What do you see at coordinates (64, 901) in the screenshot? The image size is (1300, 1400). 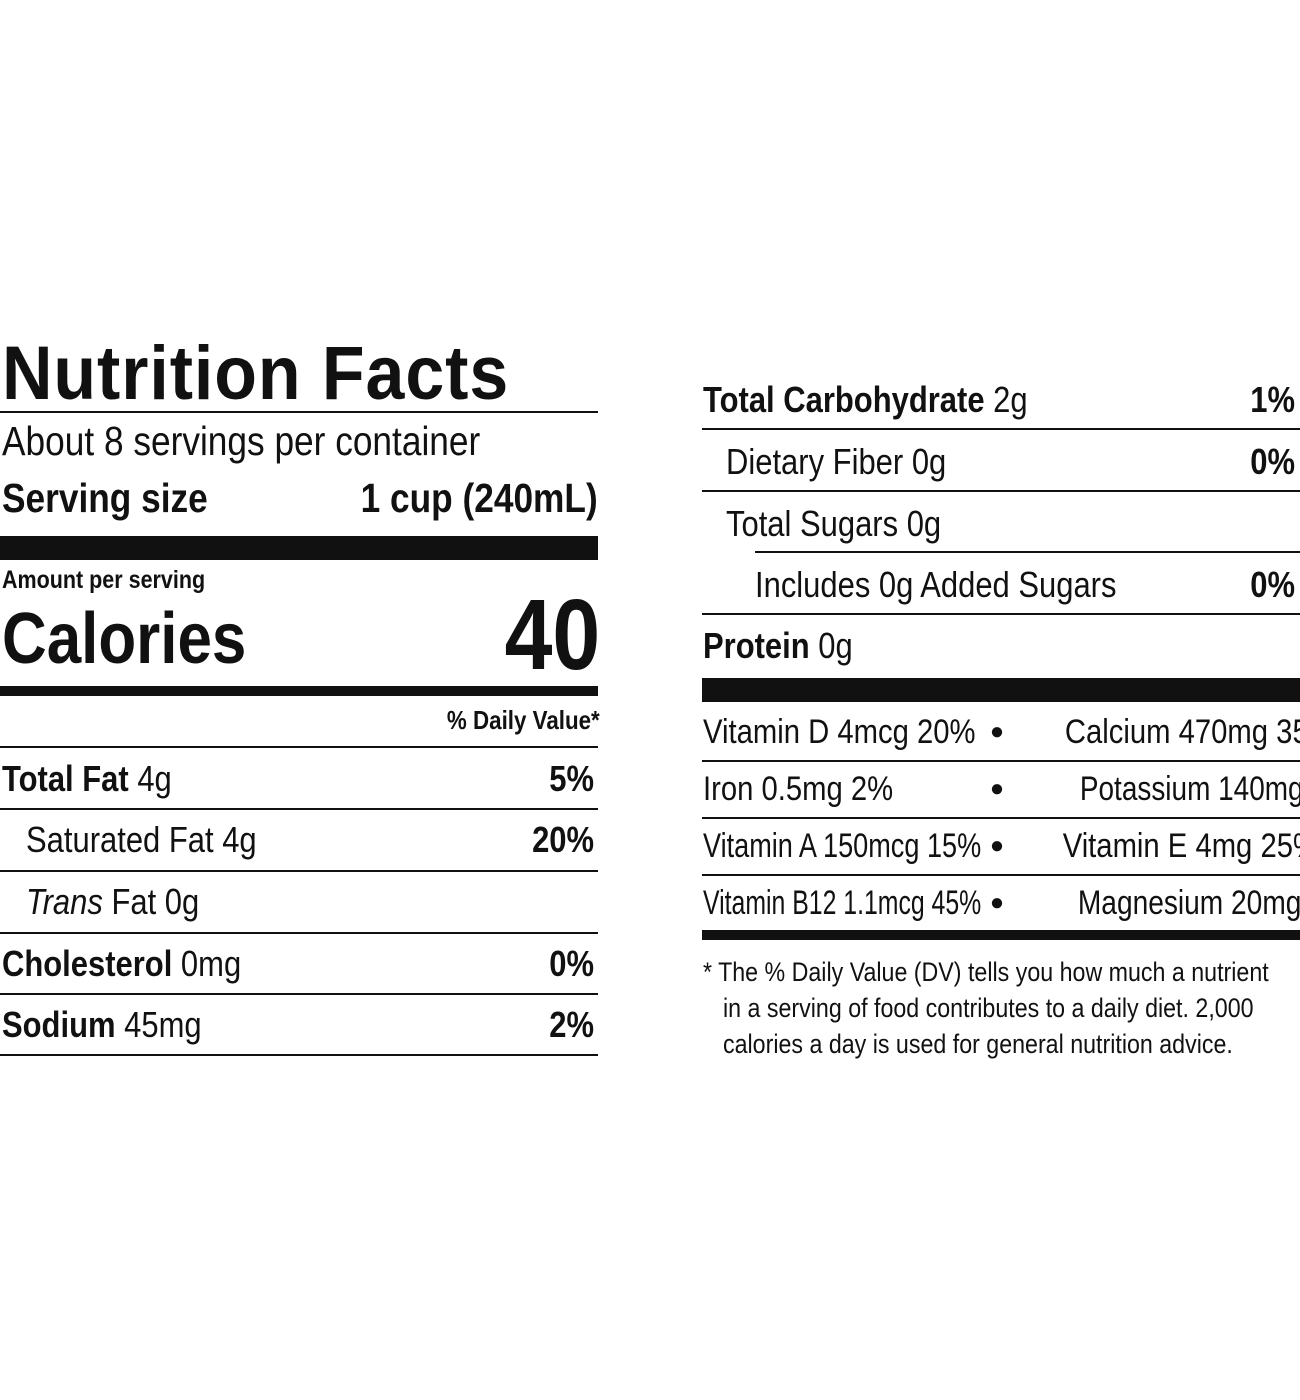 I see `nutrient-name-italic: Trans` at bounding box center [64, 901].